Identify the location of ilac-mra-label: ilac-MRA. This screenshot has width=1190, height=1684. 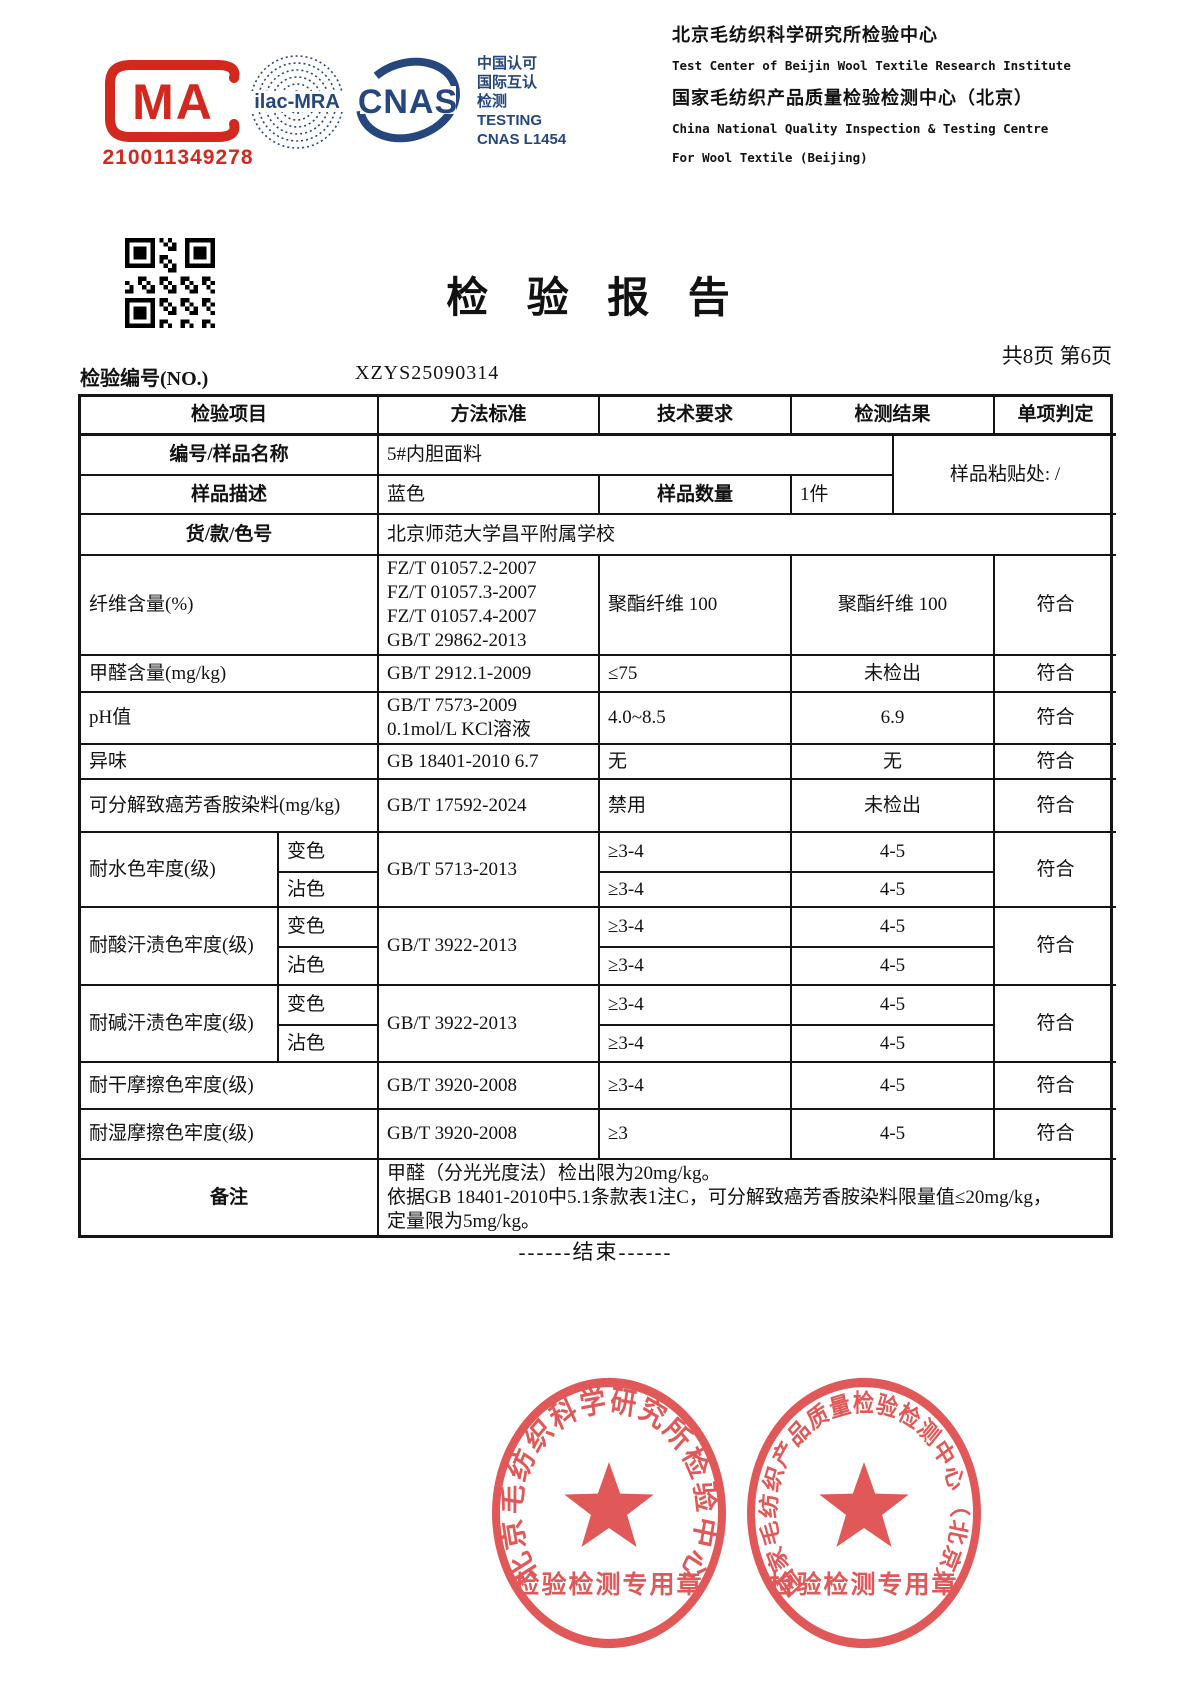
(297, 102).